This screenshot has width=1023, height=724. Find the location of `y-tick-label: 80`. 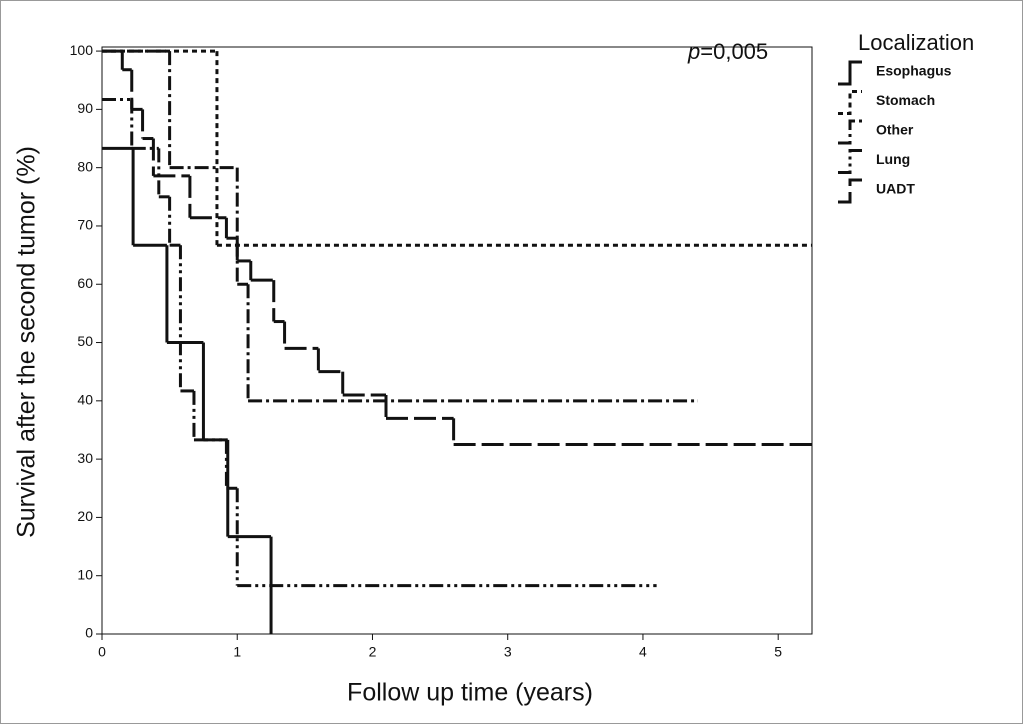

y-tick-label: 80 is located at coordinates (85, 166).